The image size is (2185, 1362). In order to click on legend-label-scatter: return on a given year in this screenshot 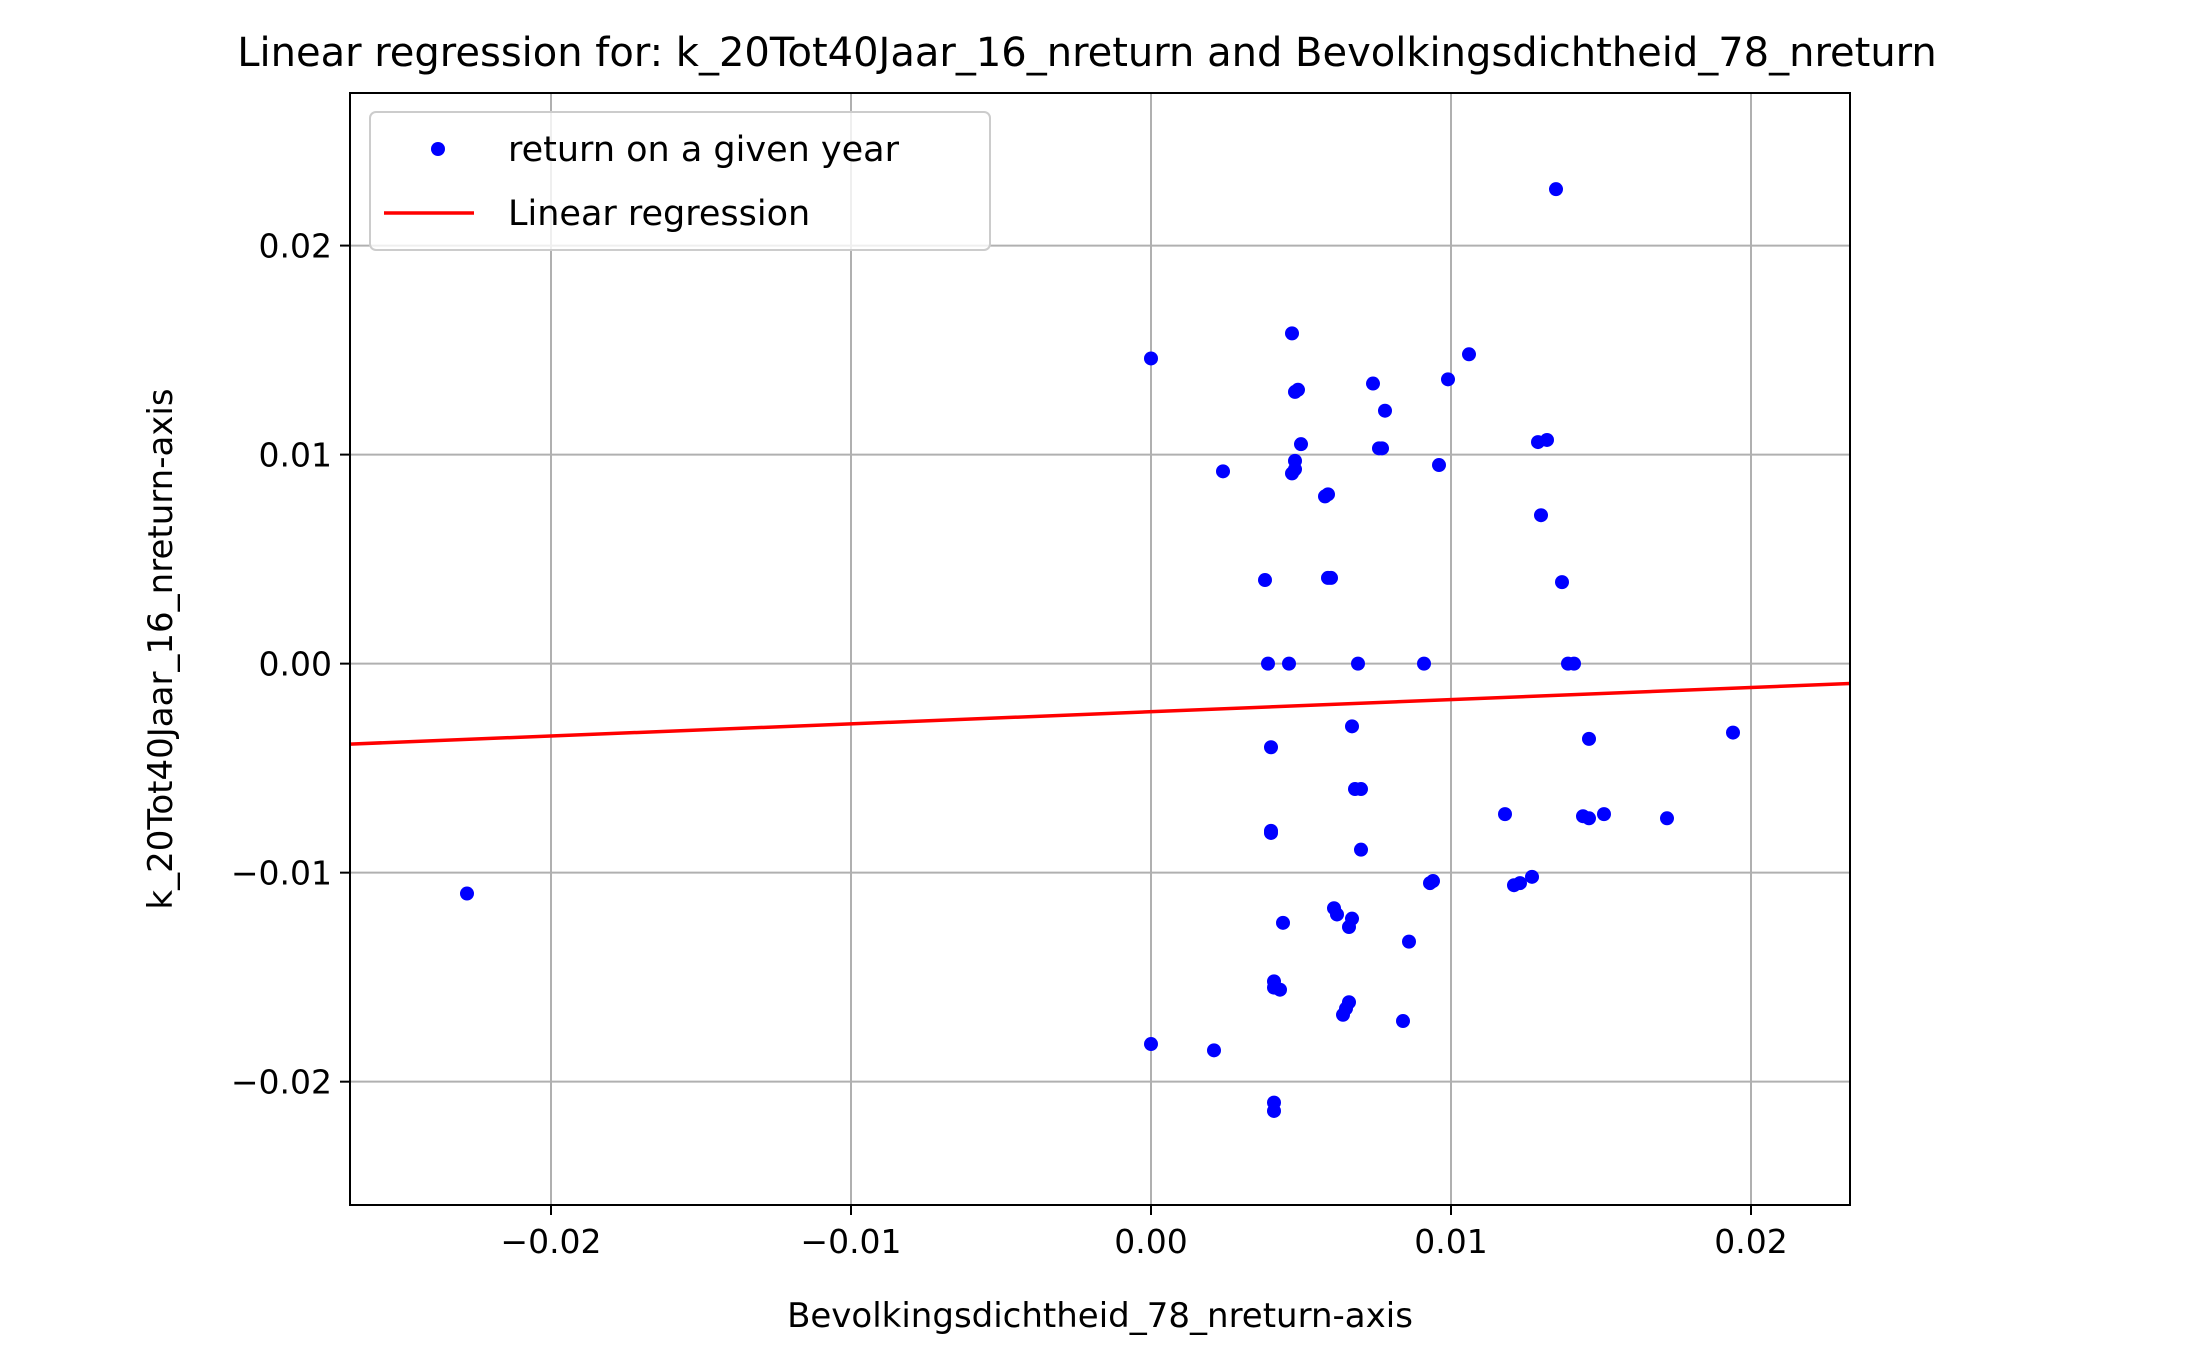, I will do `click(704, 150)`.